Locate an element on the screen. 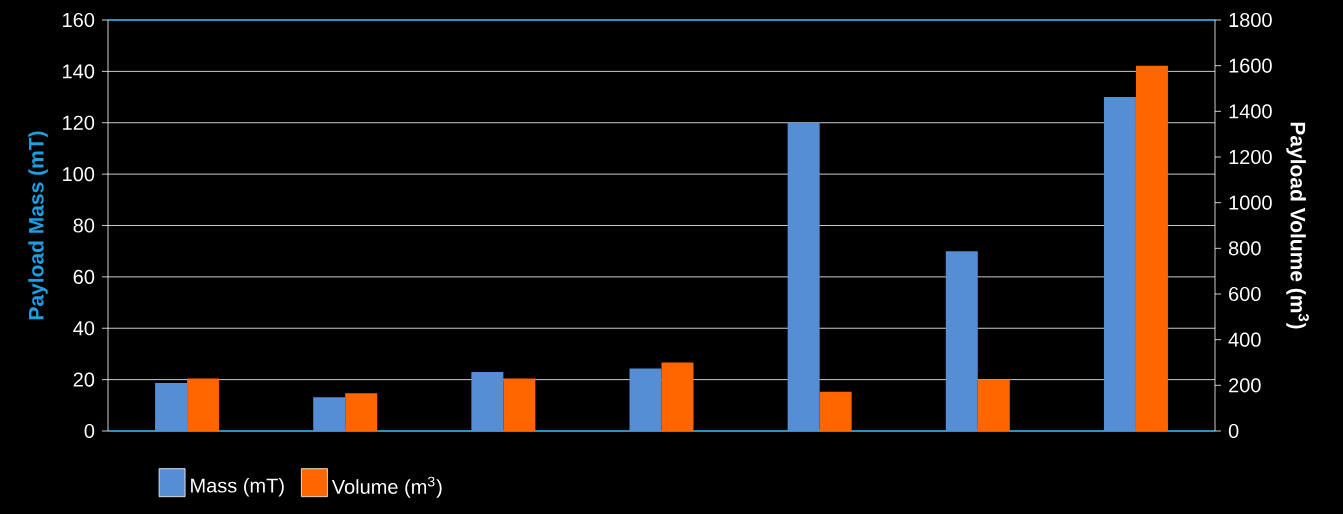 This screenshot has width=1343, height=514. y2-tick-label: 1600 is located at coordinates (1250, 65).